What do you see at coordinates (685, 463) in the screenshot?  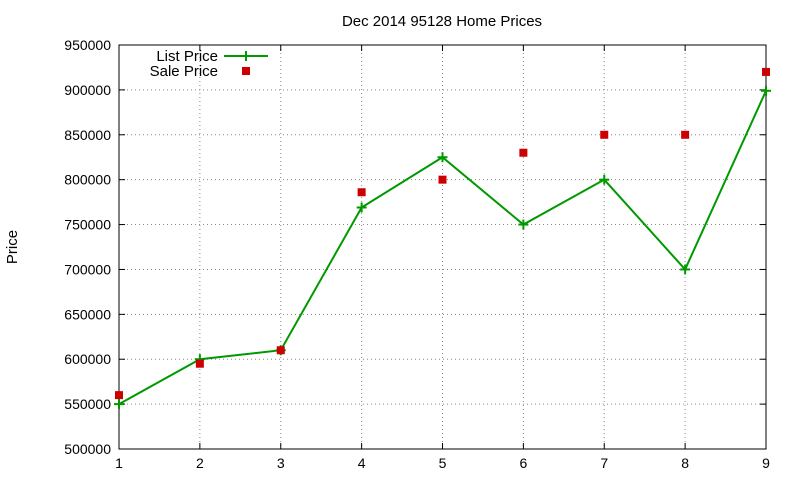 I see `x-tick-label: 8` at bounding box center [685, 463].